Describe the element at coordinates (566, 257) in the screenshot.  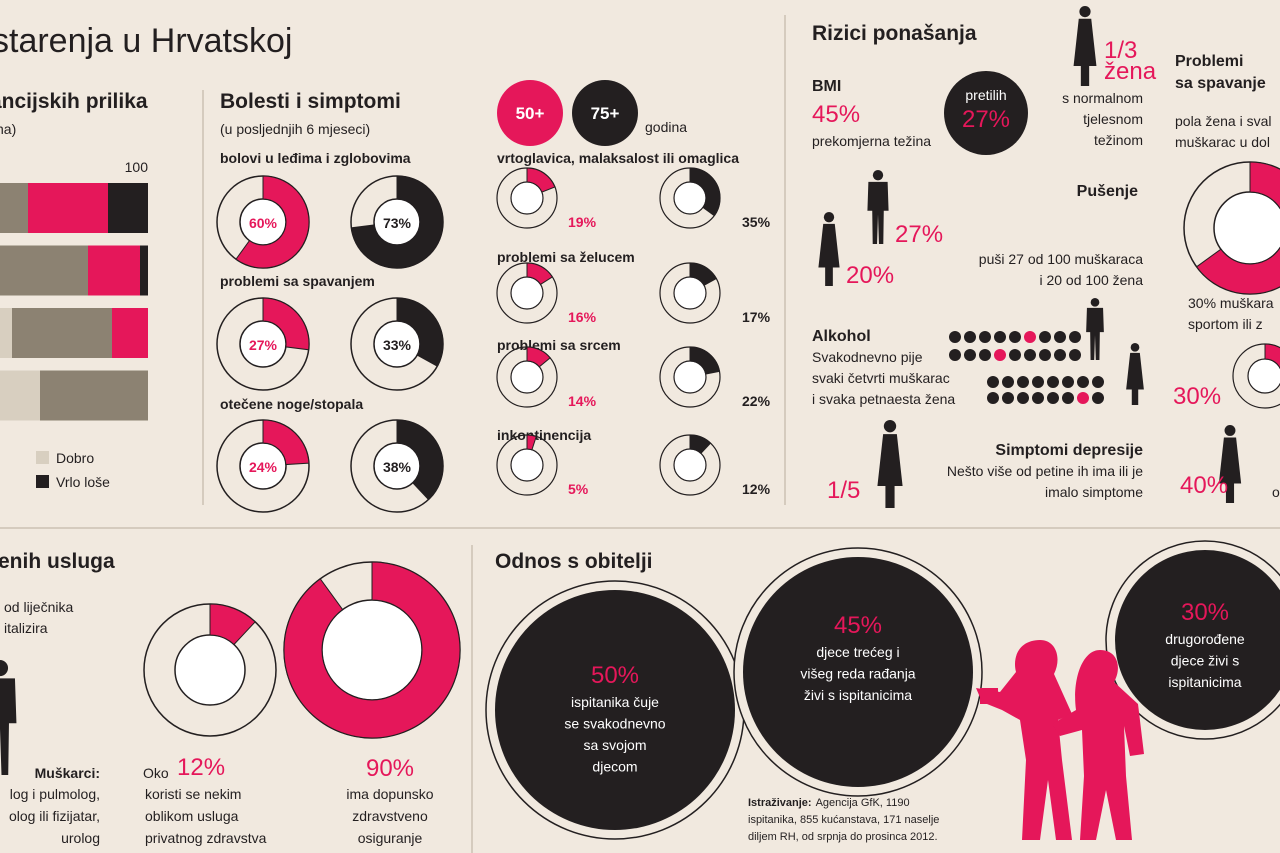
I see `symptom-label: problemi sa želucem` at that location.